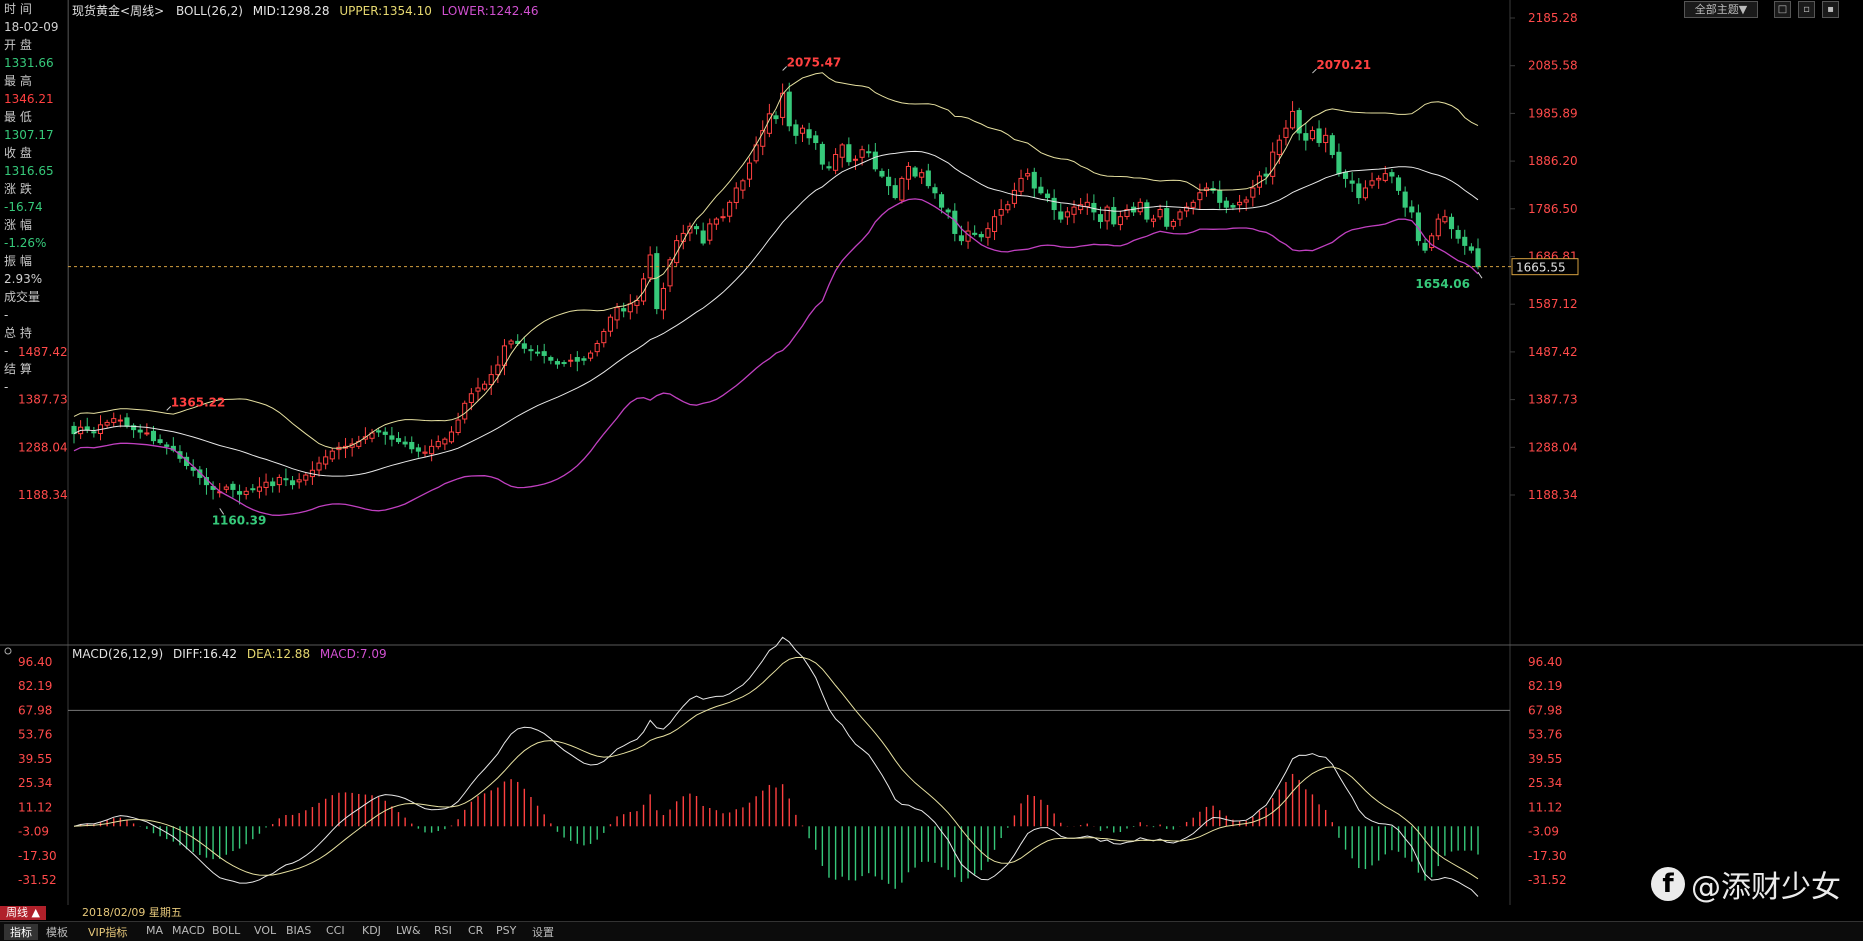  I want to click on boll-name: BOLL(26,2), so click(209, 11).